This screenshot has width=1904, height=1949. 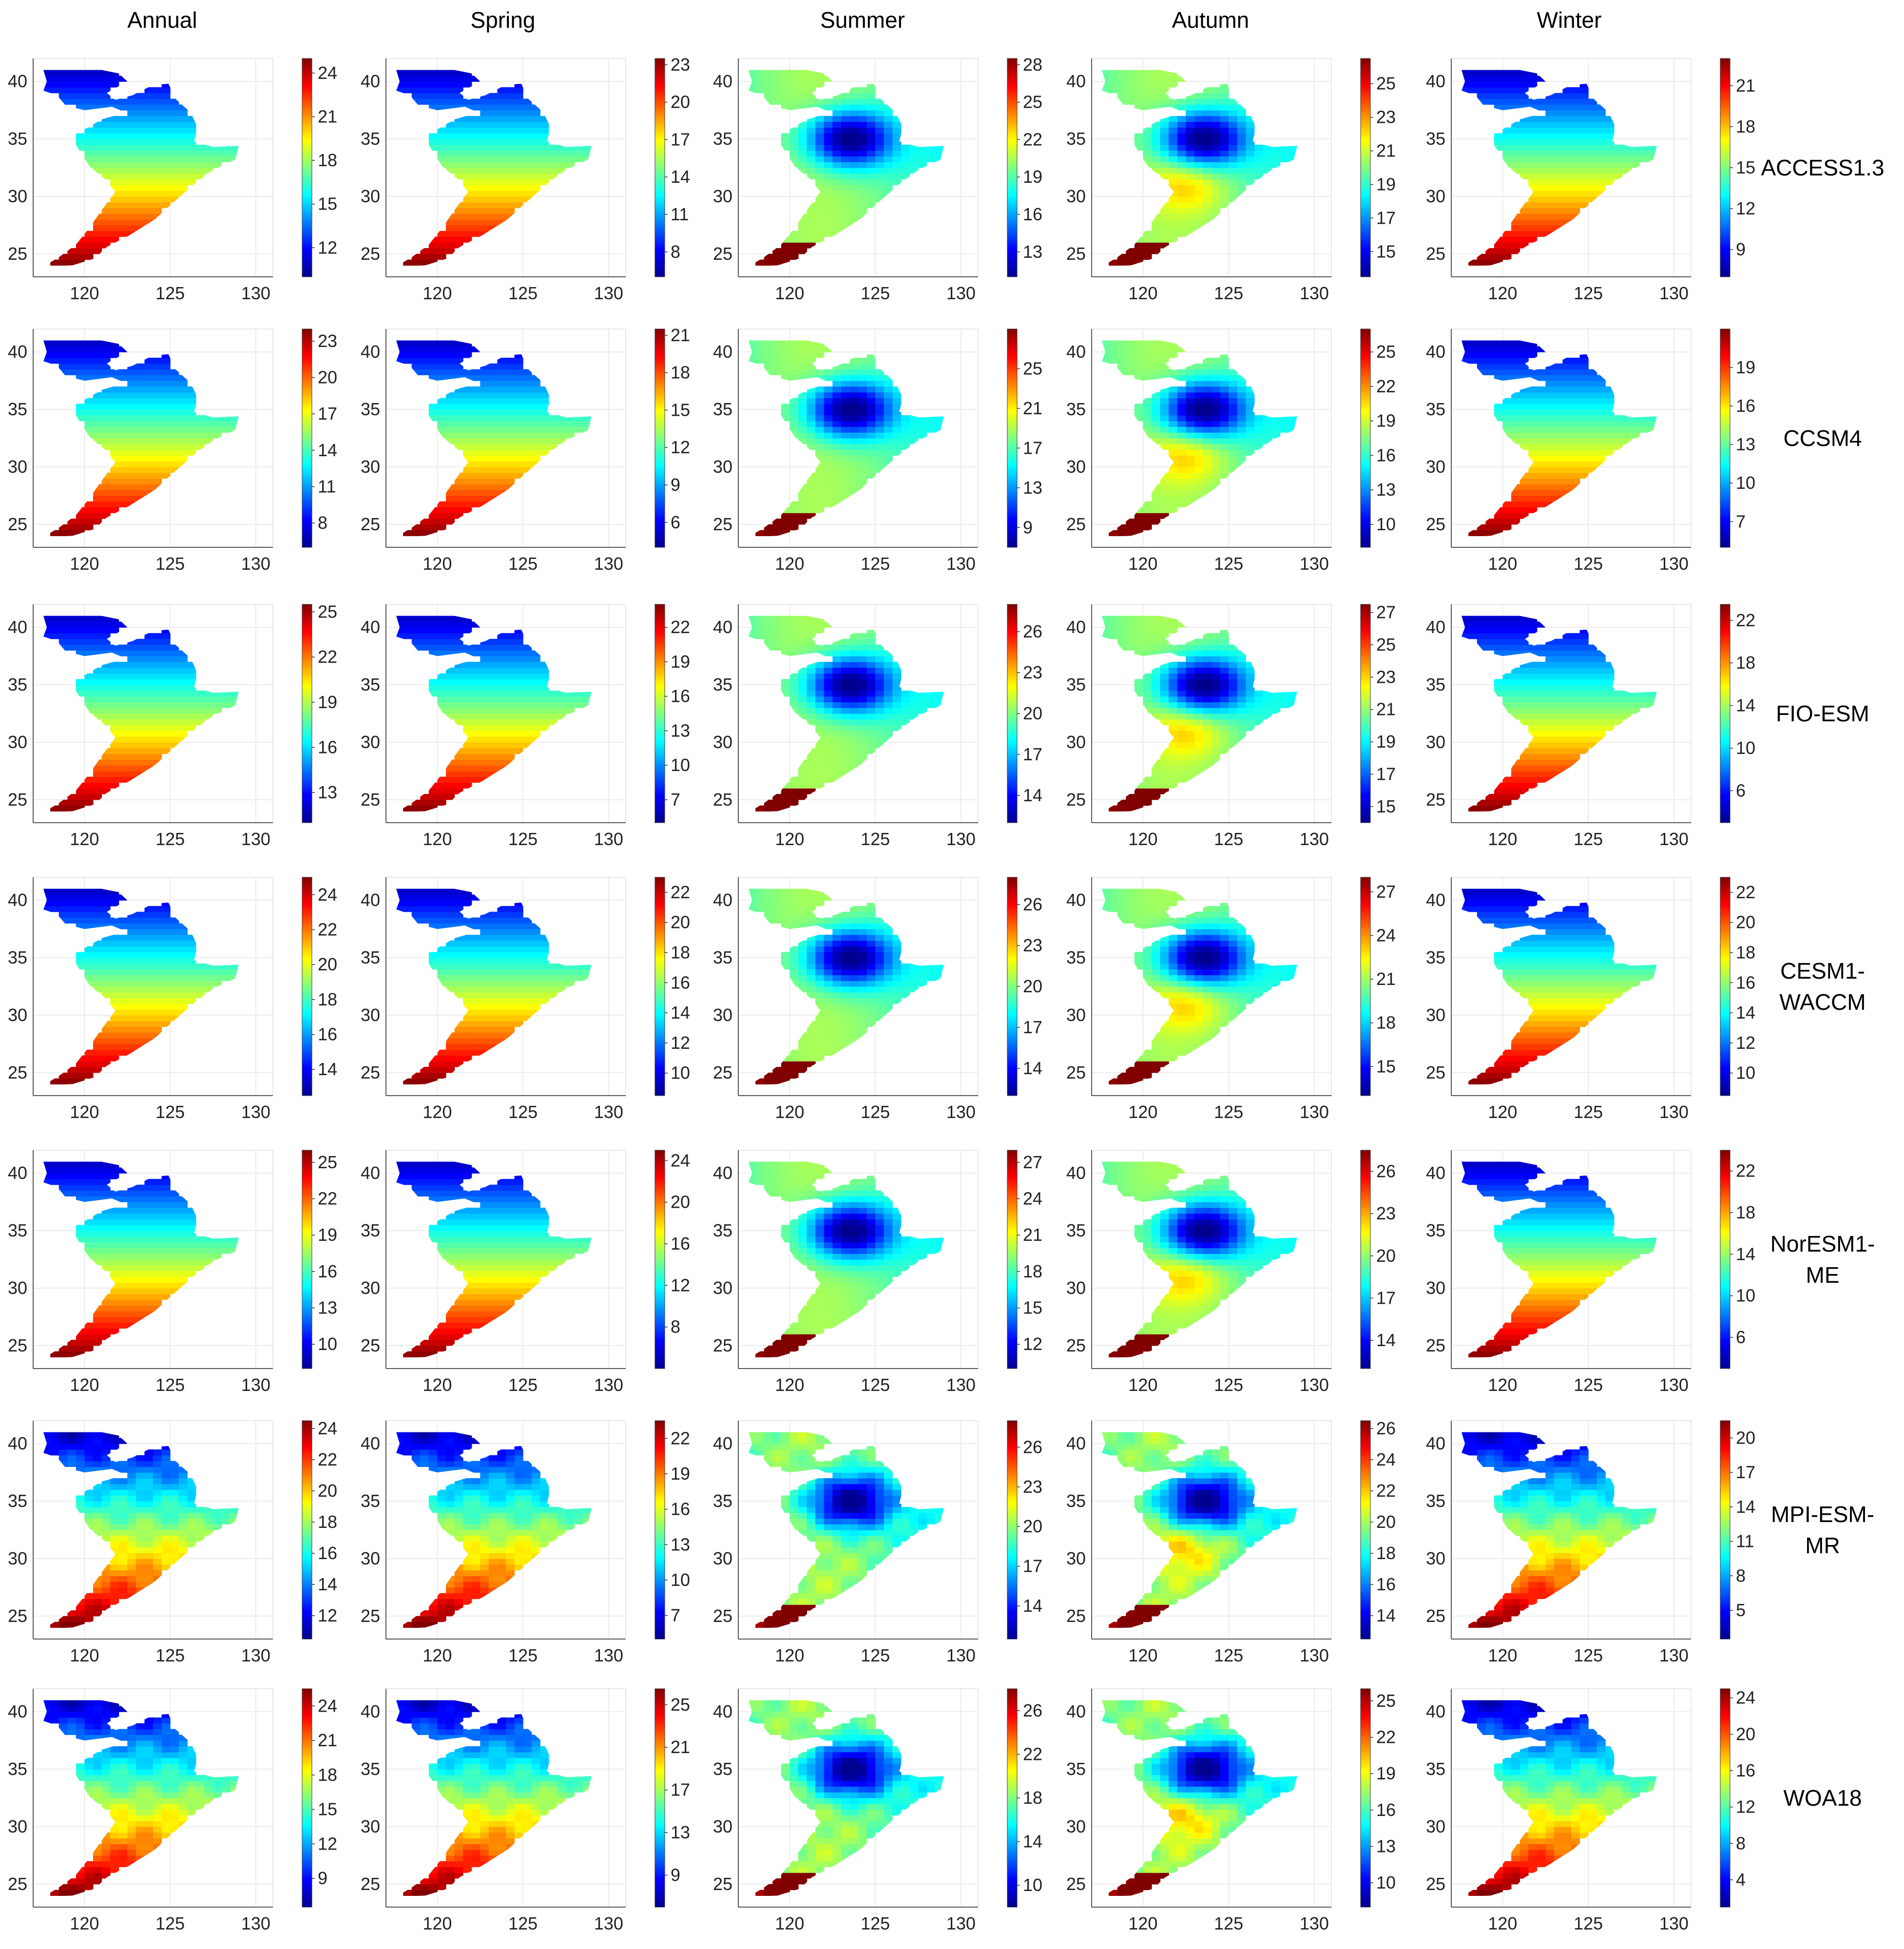 What do you see at coordinates (371, 352) in the screenshot?
I see `y-tick-label: 40` at bounding box center [371, 352].